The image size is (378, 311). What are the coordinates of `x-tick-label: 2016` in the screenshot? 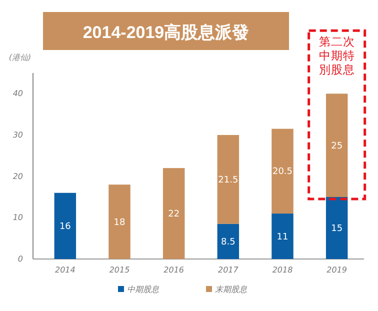 It's located at (174, 270).